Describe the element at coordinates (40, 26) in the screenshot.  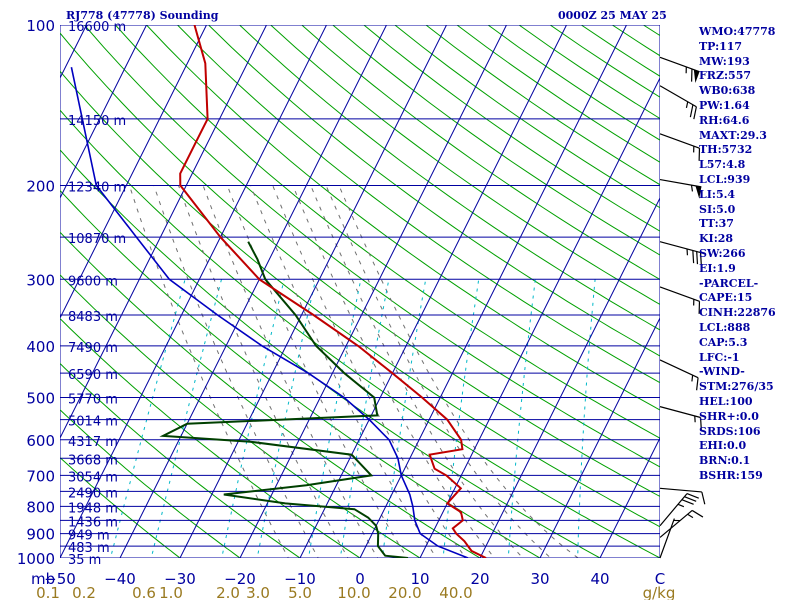
I see `pressure-label: 100` at that location.